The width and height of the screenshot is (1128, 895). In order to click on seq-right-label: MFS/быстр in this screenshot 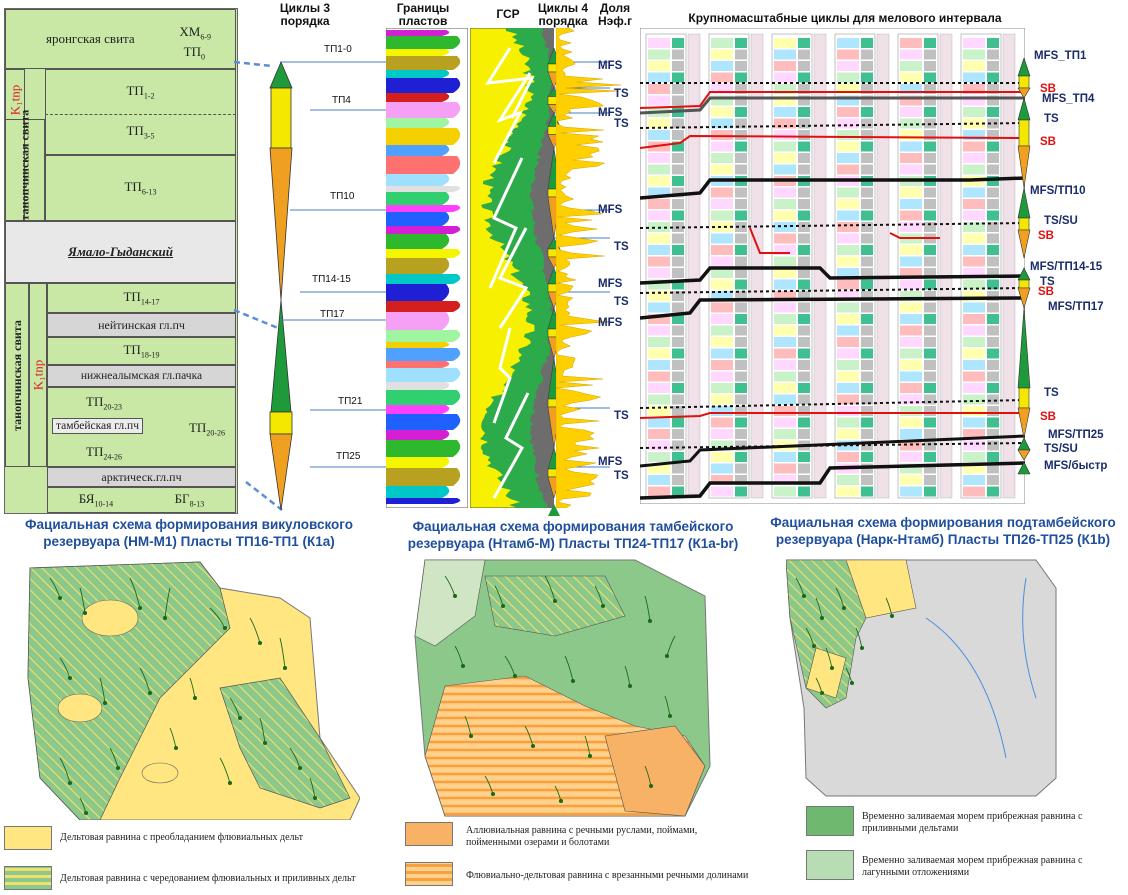, I will do `click(1076, 466)`.